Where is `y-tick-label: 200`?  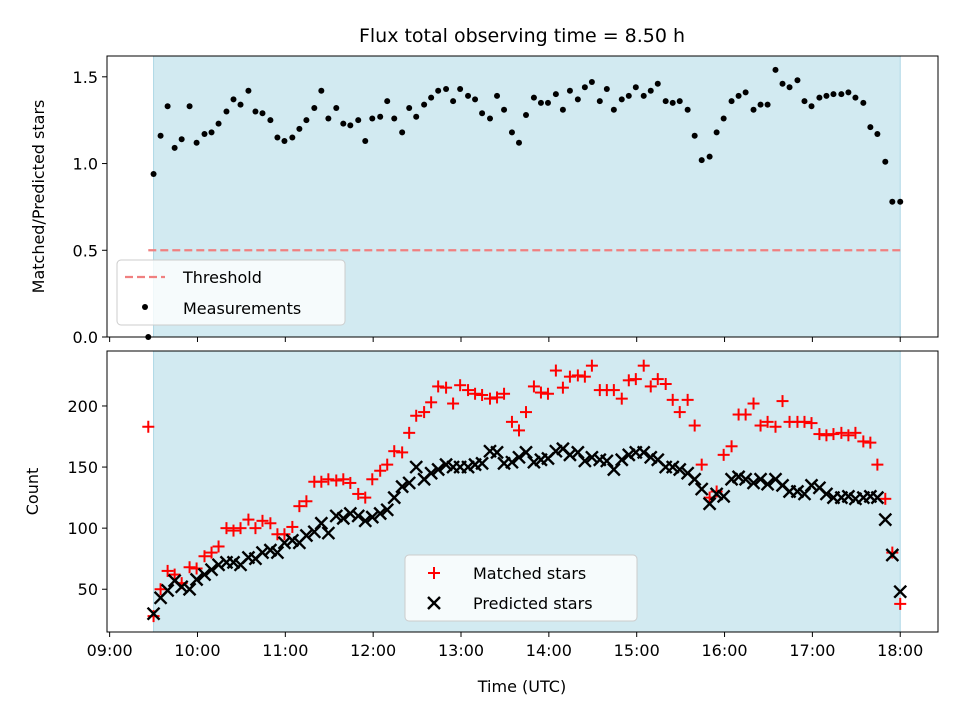 y-tick-label: 200 is located at coordinates (82, 406).